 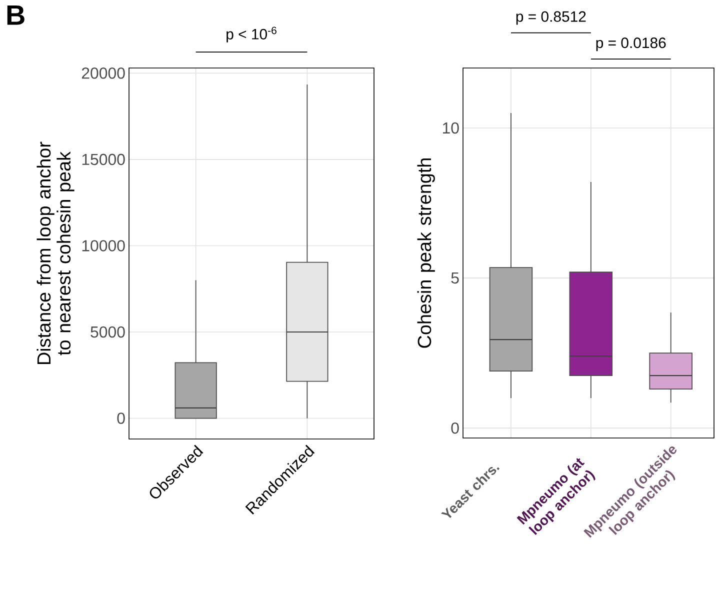 I want to click on y-tick-label: 10, so click(x=450, y=128).